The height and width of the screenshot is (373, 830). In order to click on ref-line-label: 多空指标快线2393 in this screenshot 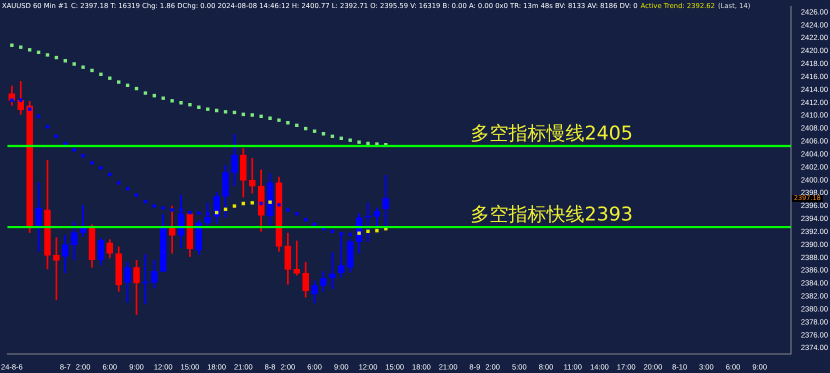, I will do `click(551, 215)`.